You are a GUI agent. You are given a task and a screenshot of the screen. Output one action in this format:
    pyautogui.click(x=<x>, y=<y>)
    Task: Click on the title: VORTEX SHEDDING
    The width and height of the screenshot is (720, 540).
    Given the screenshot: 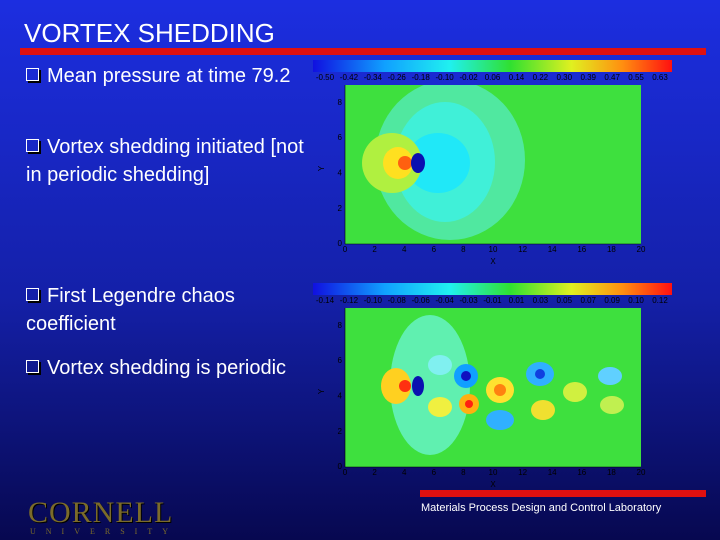 What is the action you would take?
    pyautogui.click(x=149, y=33)
    